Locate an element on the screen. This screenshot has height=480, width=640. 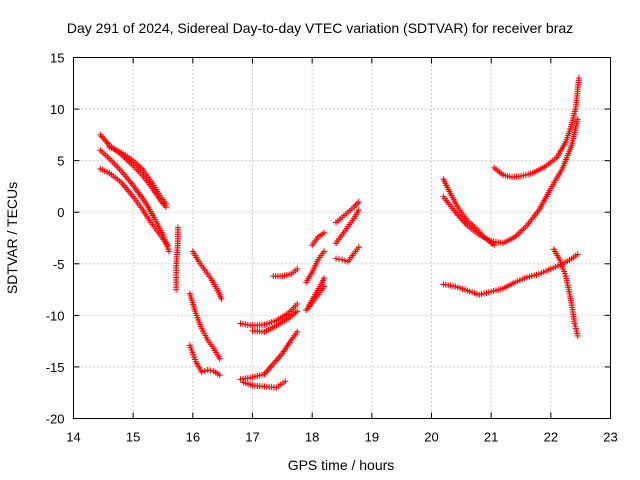
y-tick-label: -20 is located at coordinates (55, 419).